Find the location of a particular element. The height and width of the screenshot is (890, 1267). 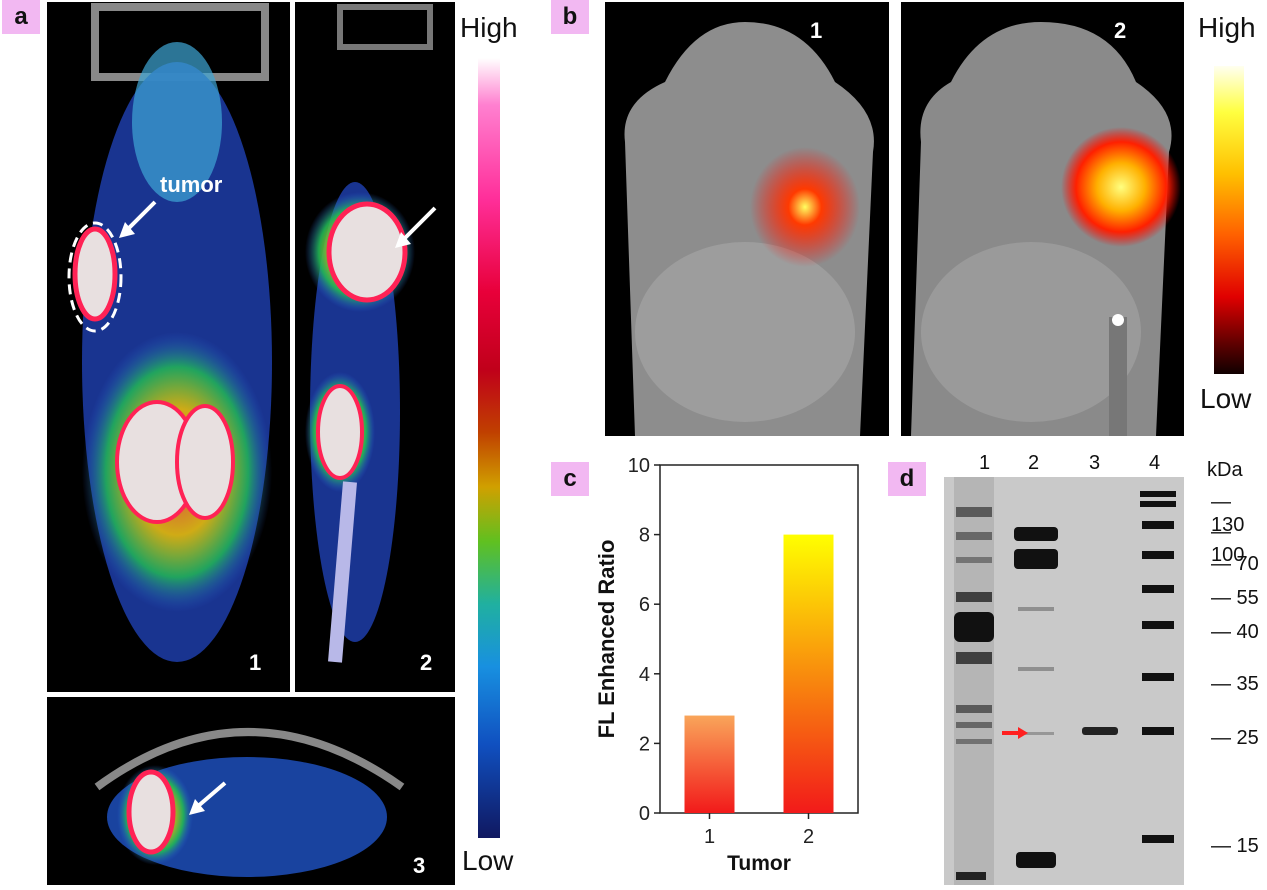

kda-marker-label: — 40 is located at coordinates (1235, 632).